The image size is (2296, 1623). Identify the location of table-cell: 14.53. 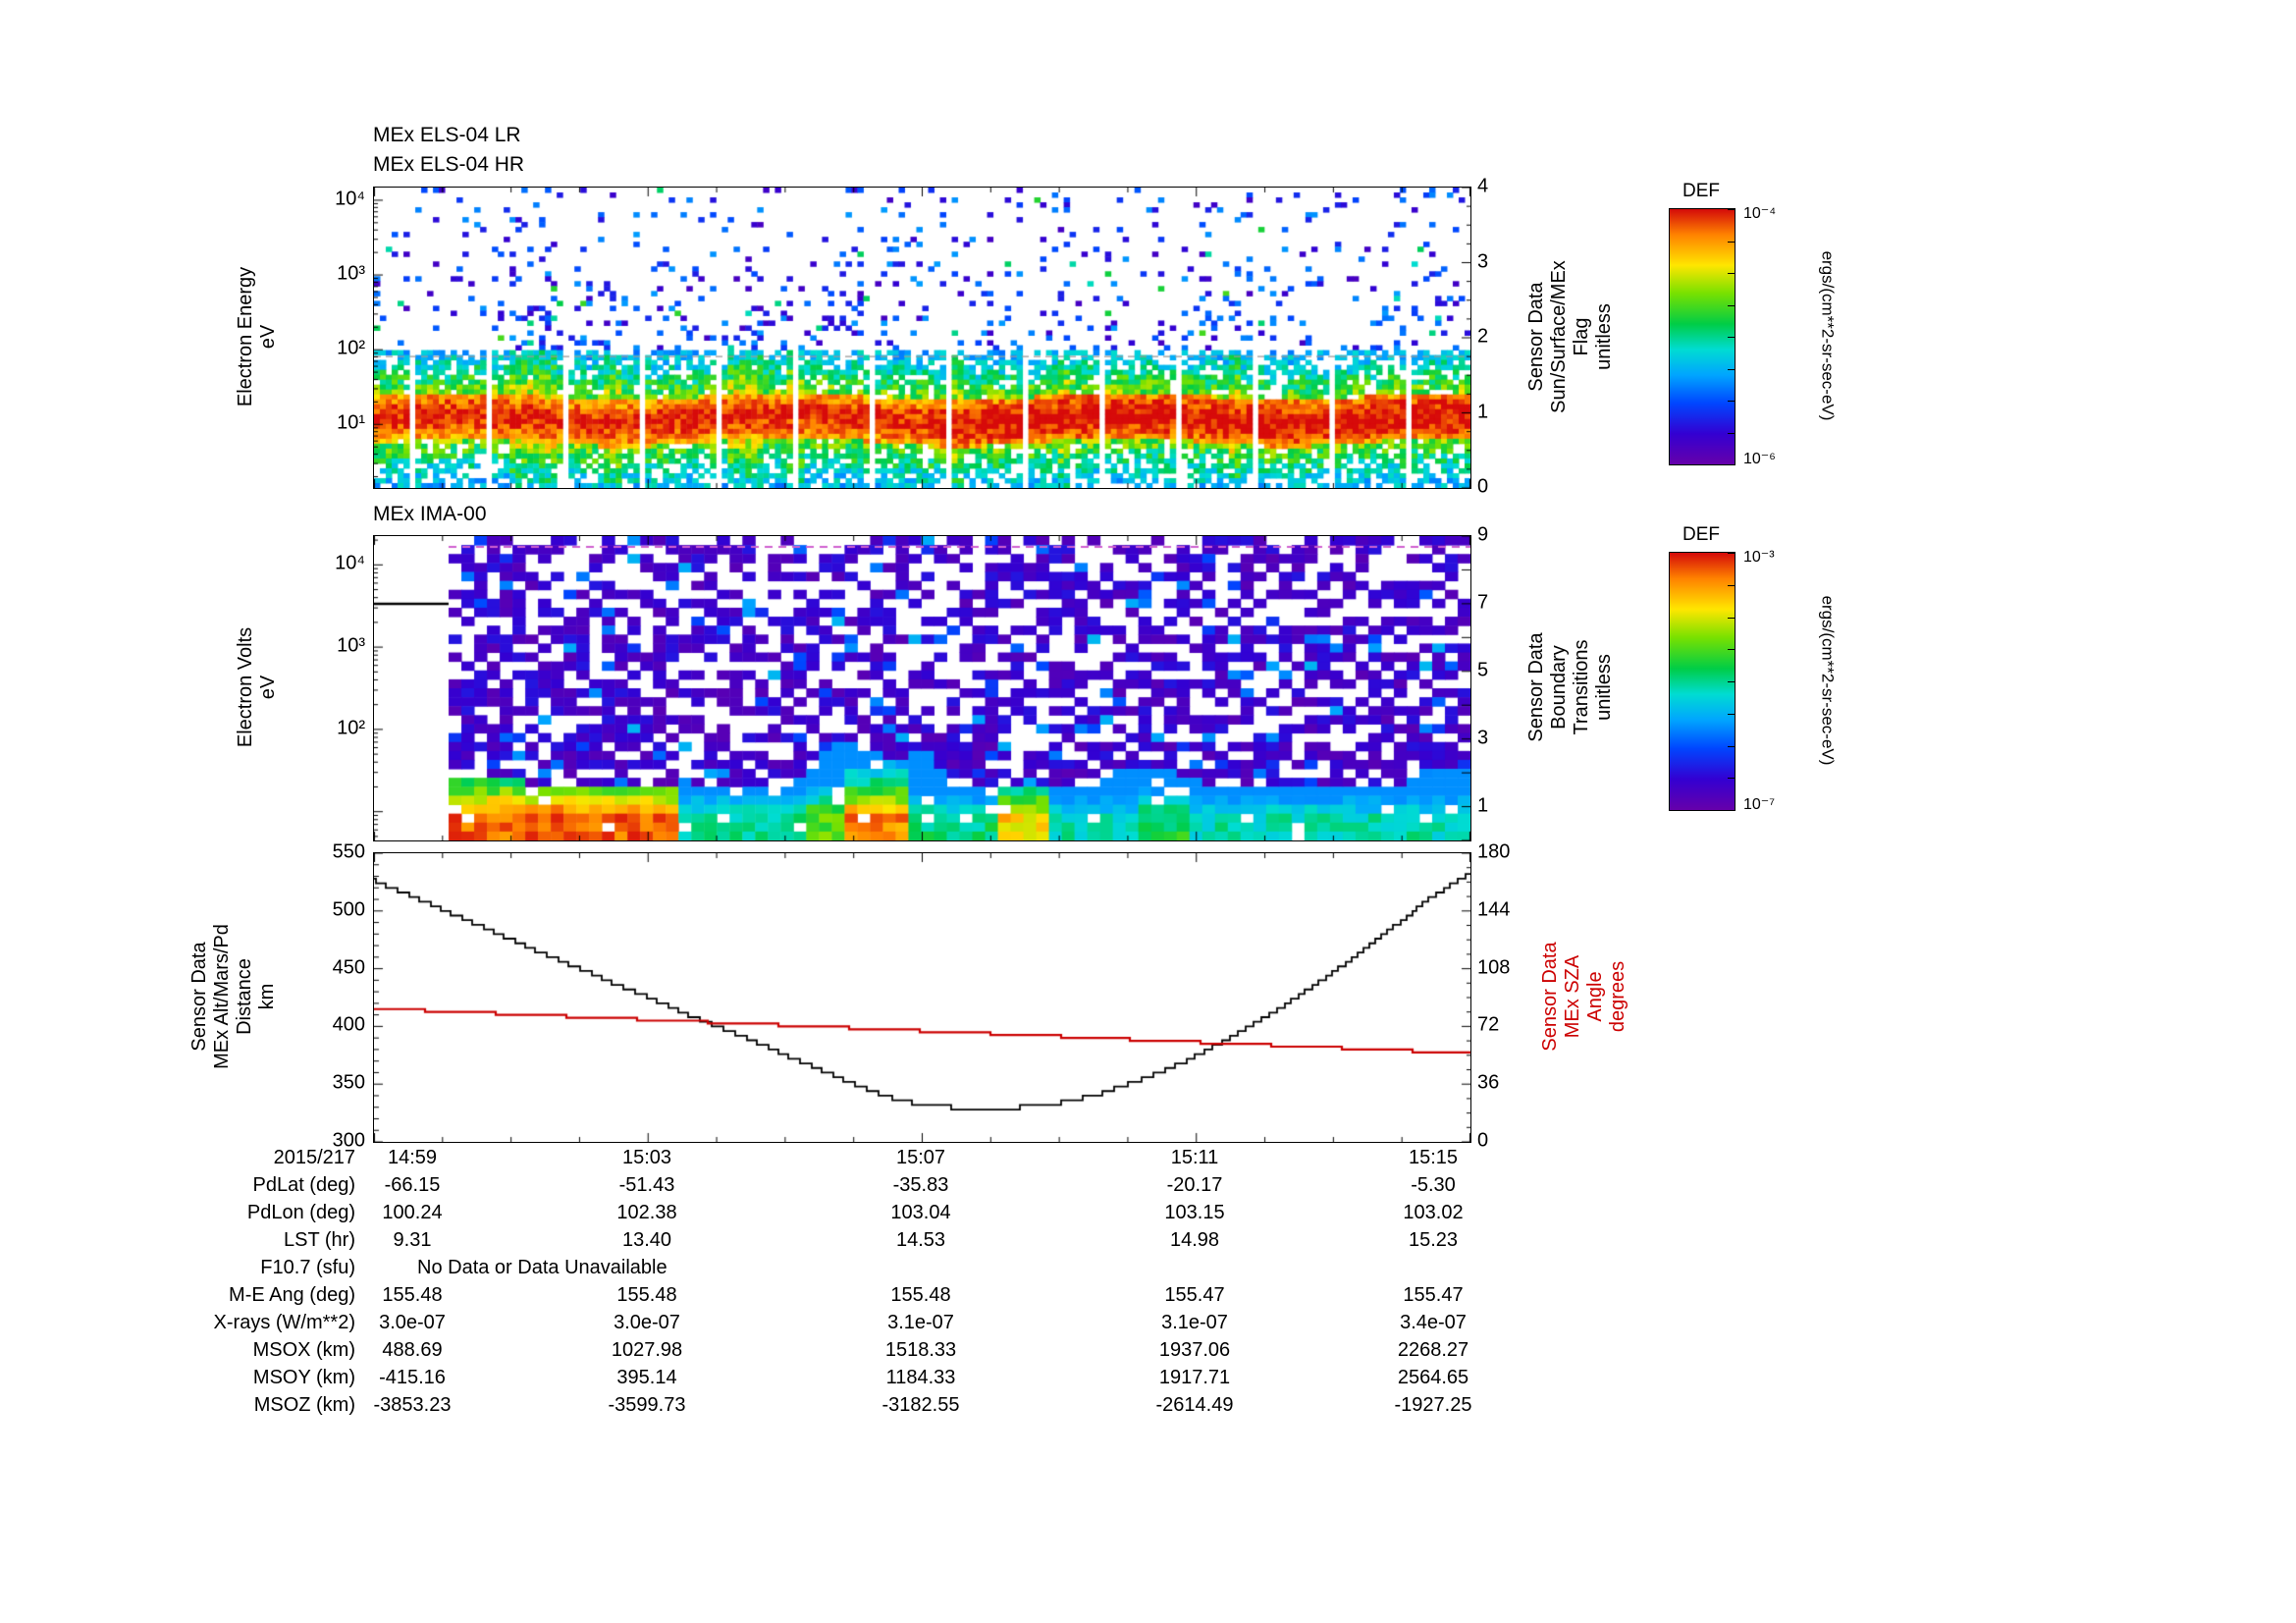
(920, 1240).